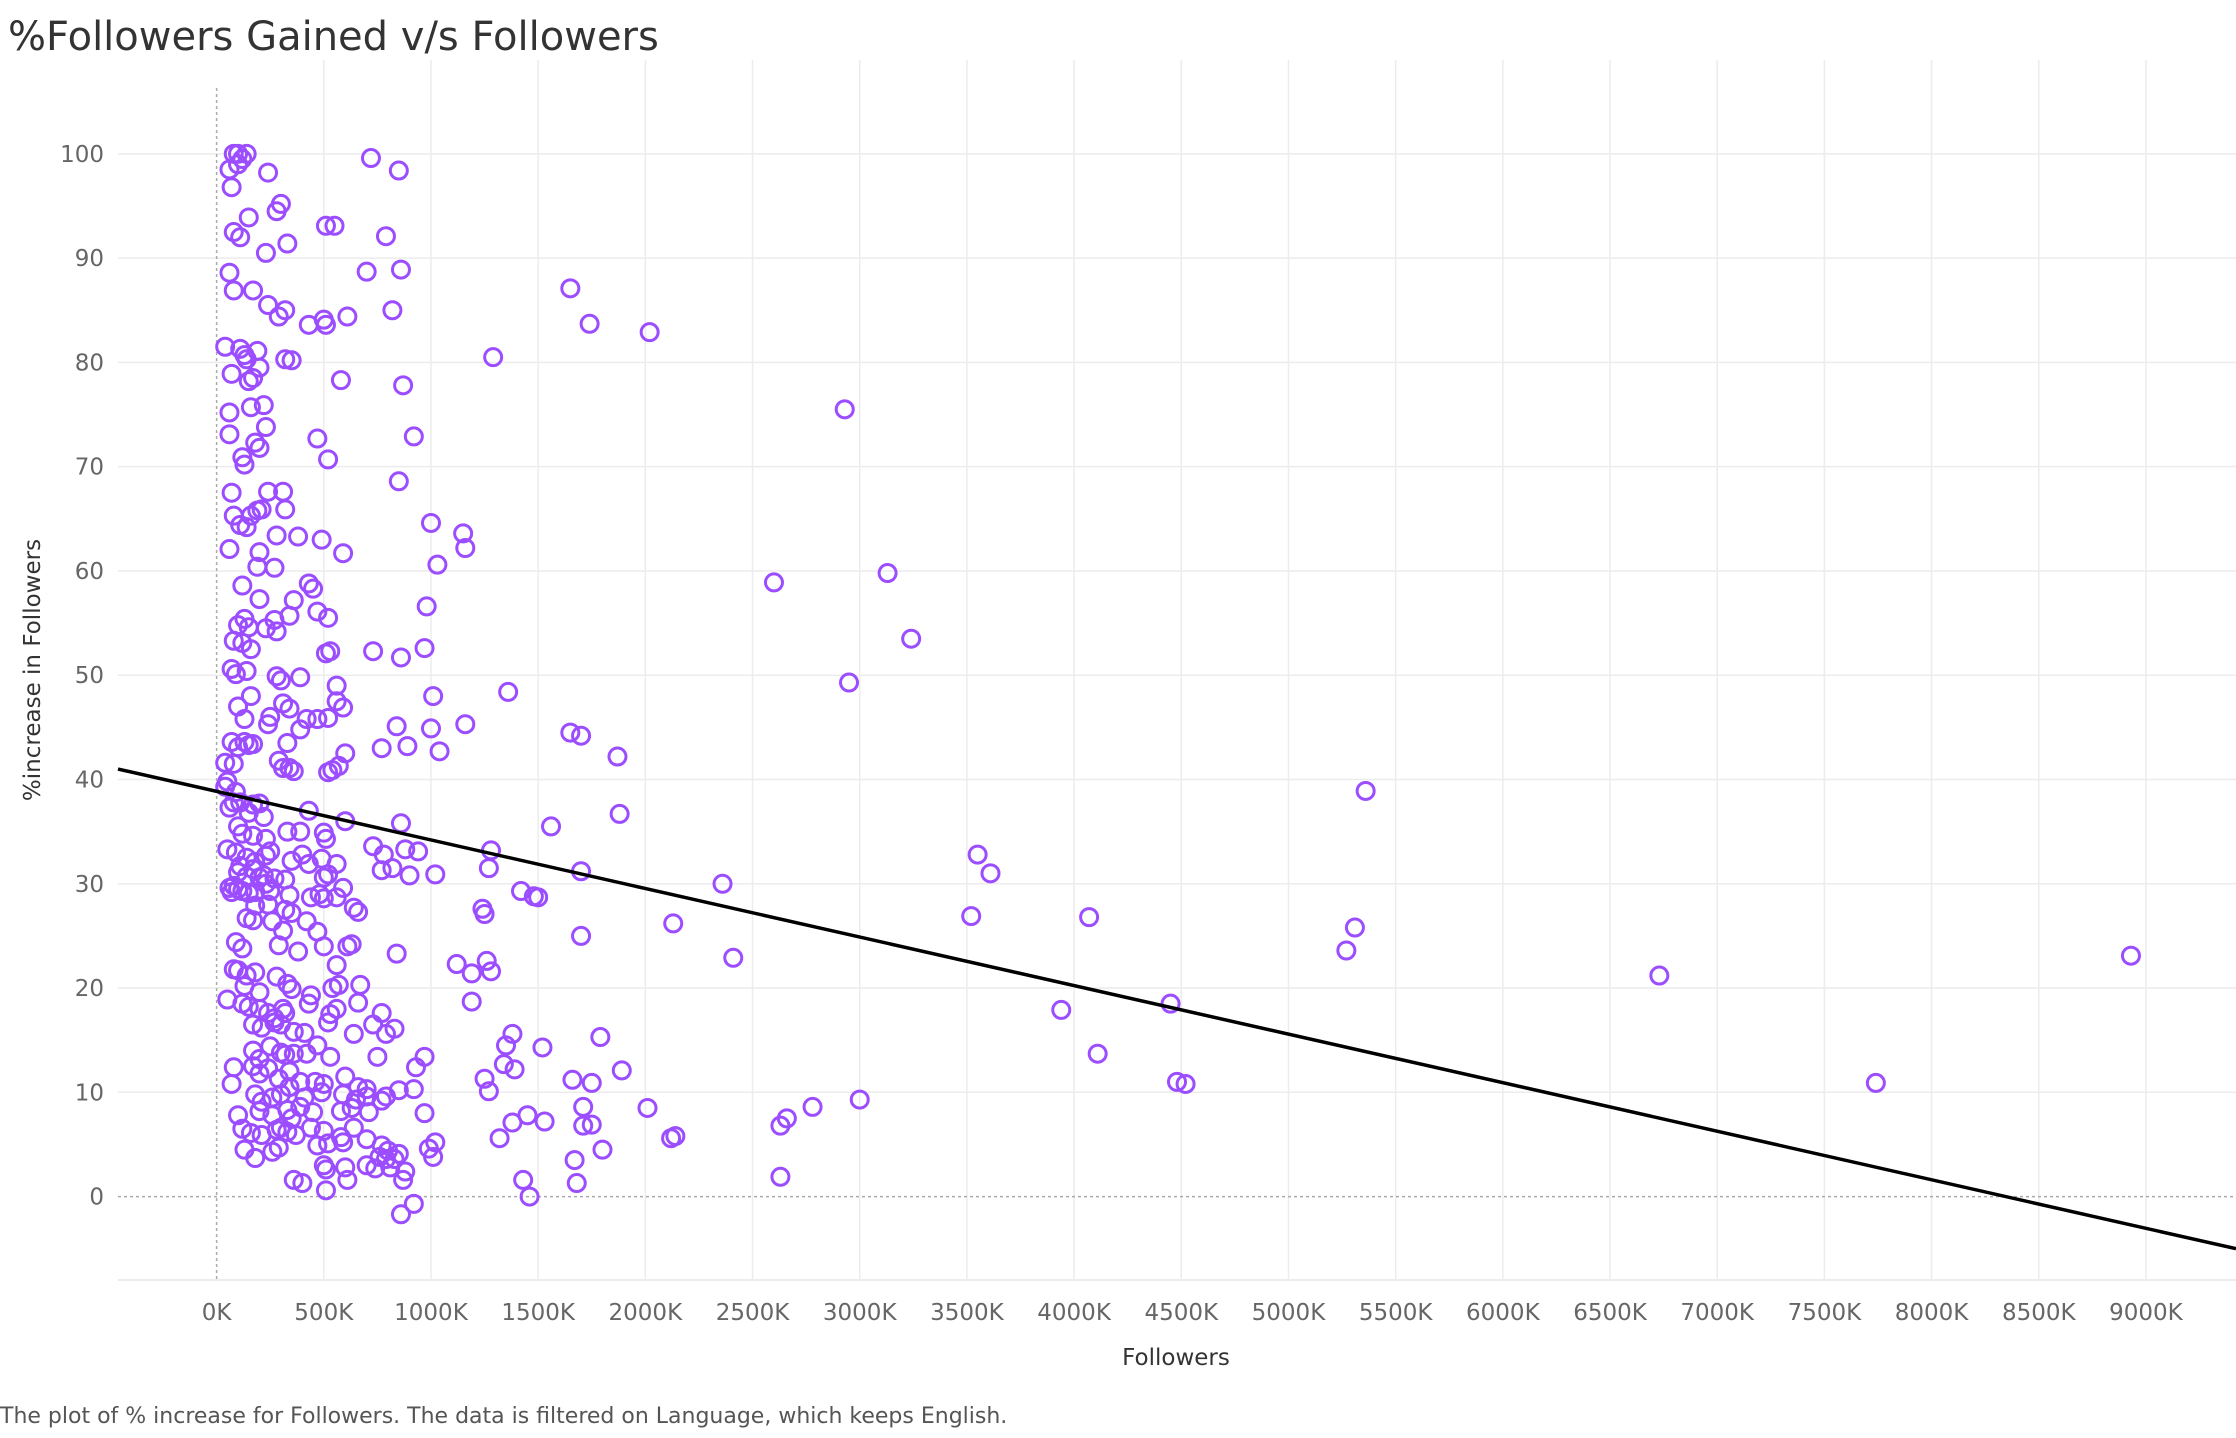  Describe the element at coordinates (1825, 1313) in the screenshot. I see `x-tick-label: 7500K` at that location.